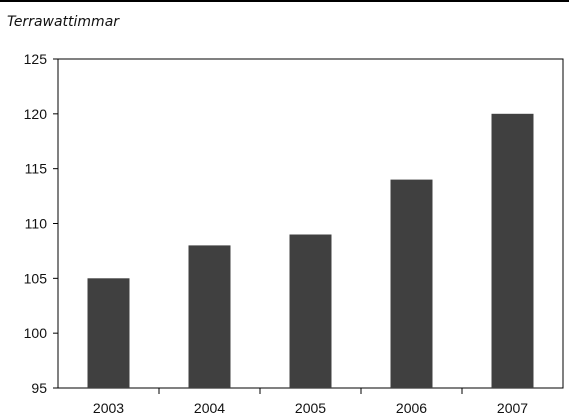 The width and height of the screenshot is (569, 419). What do you see at coordinates (411, 408) in the screenshot?
I see `x-tick-label: 2006` at bounding box center [411, 408].